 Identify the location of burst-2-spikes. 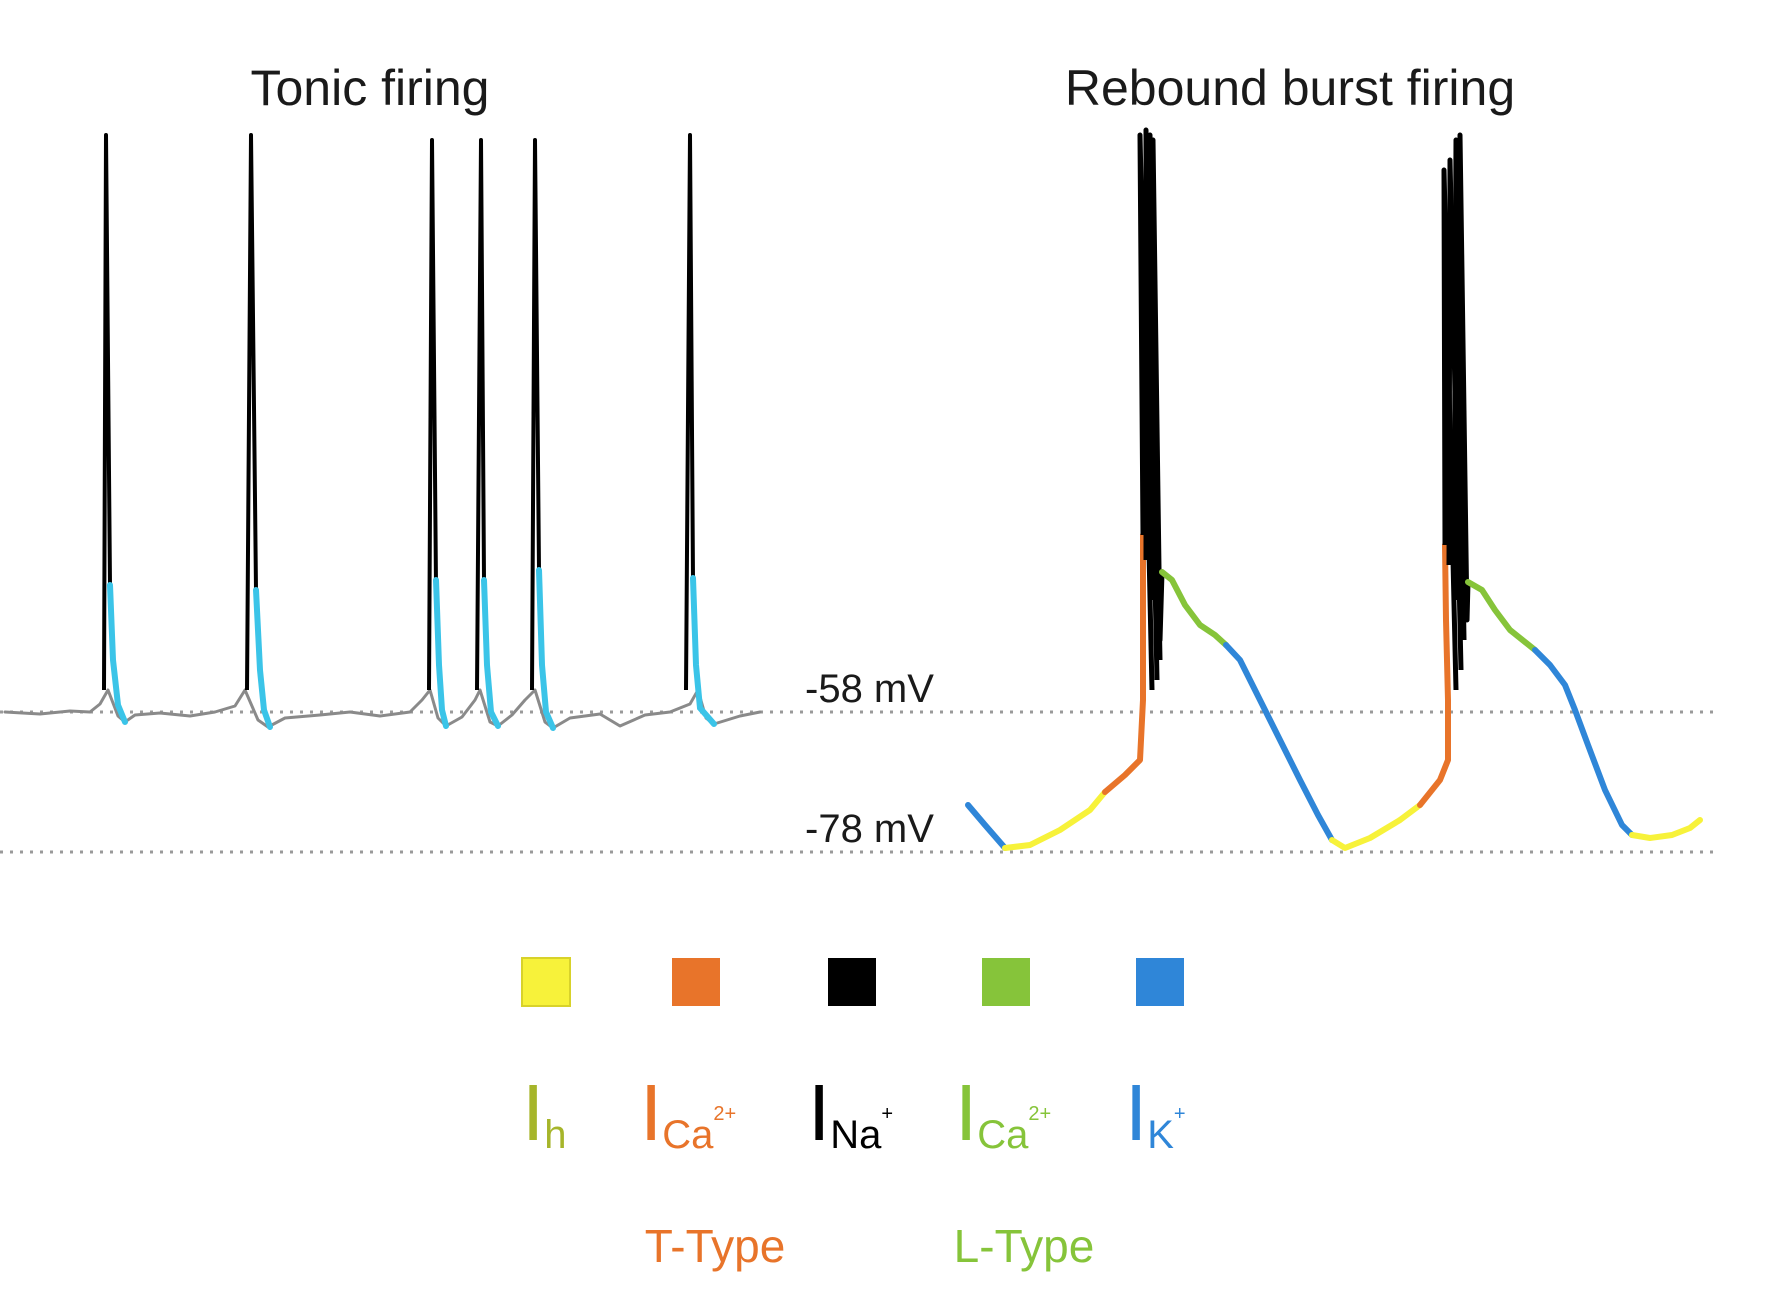
(1456, 411).